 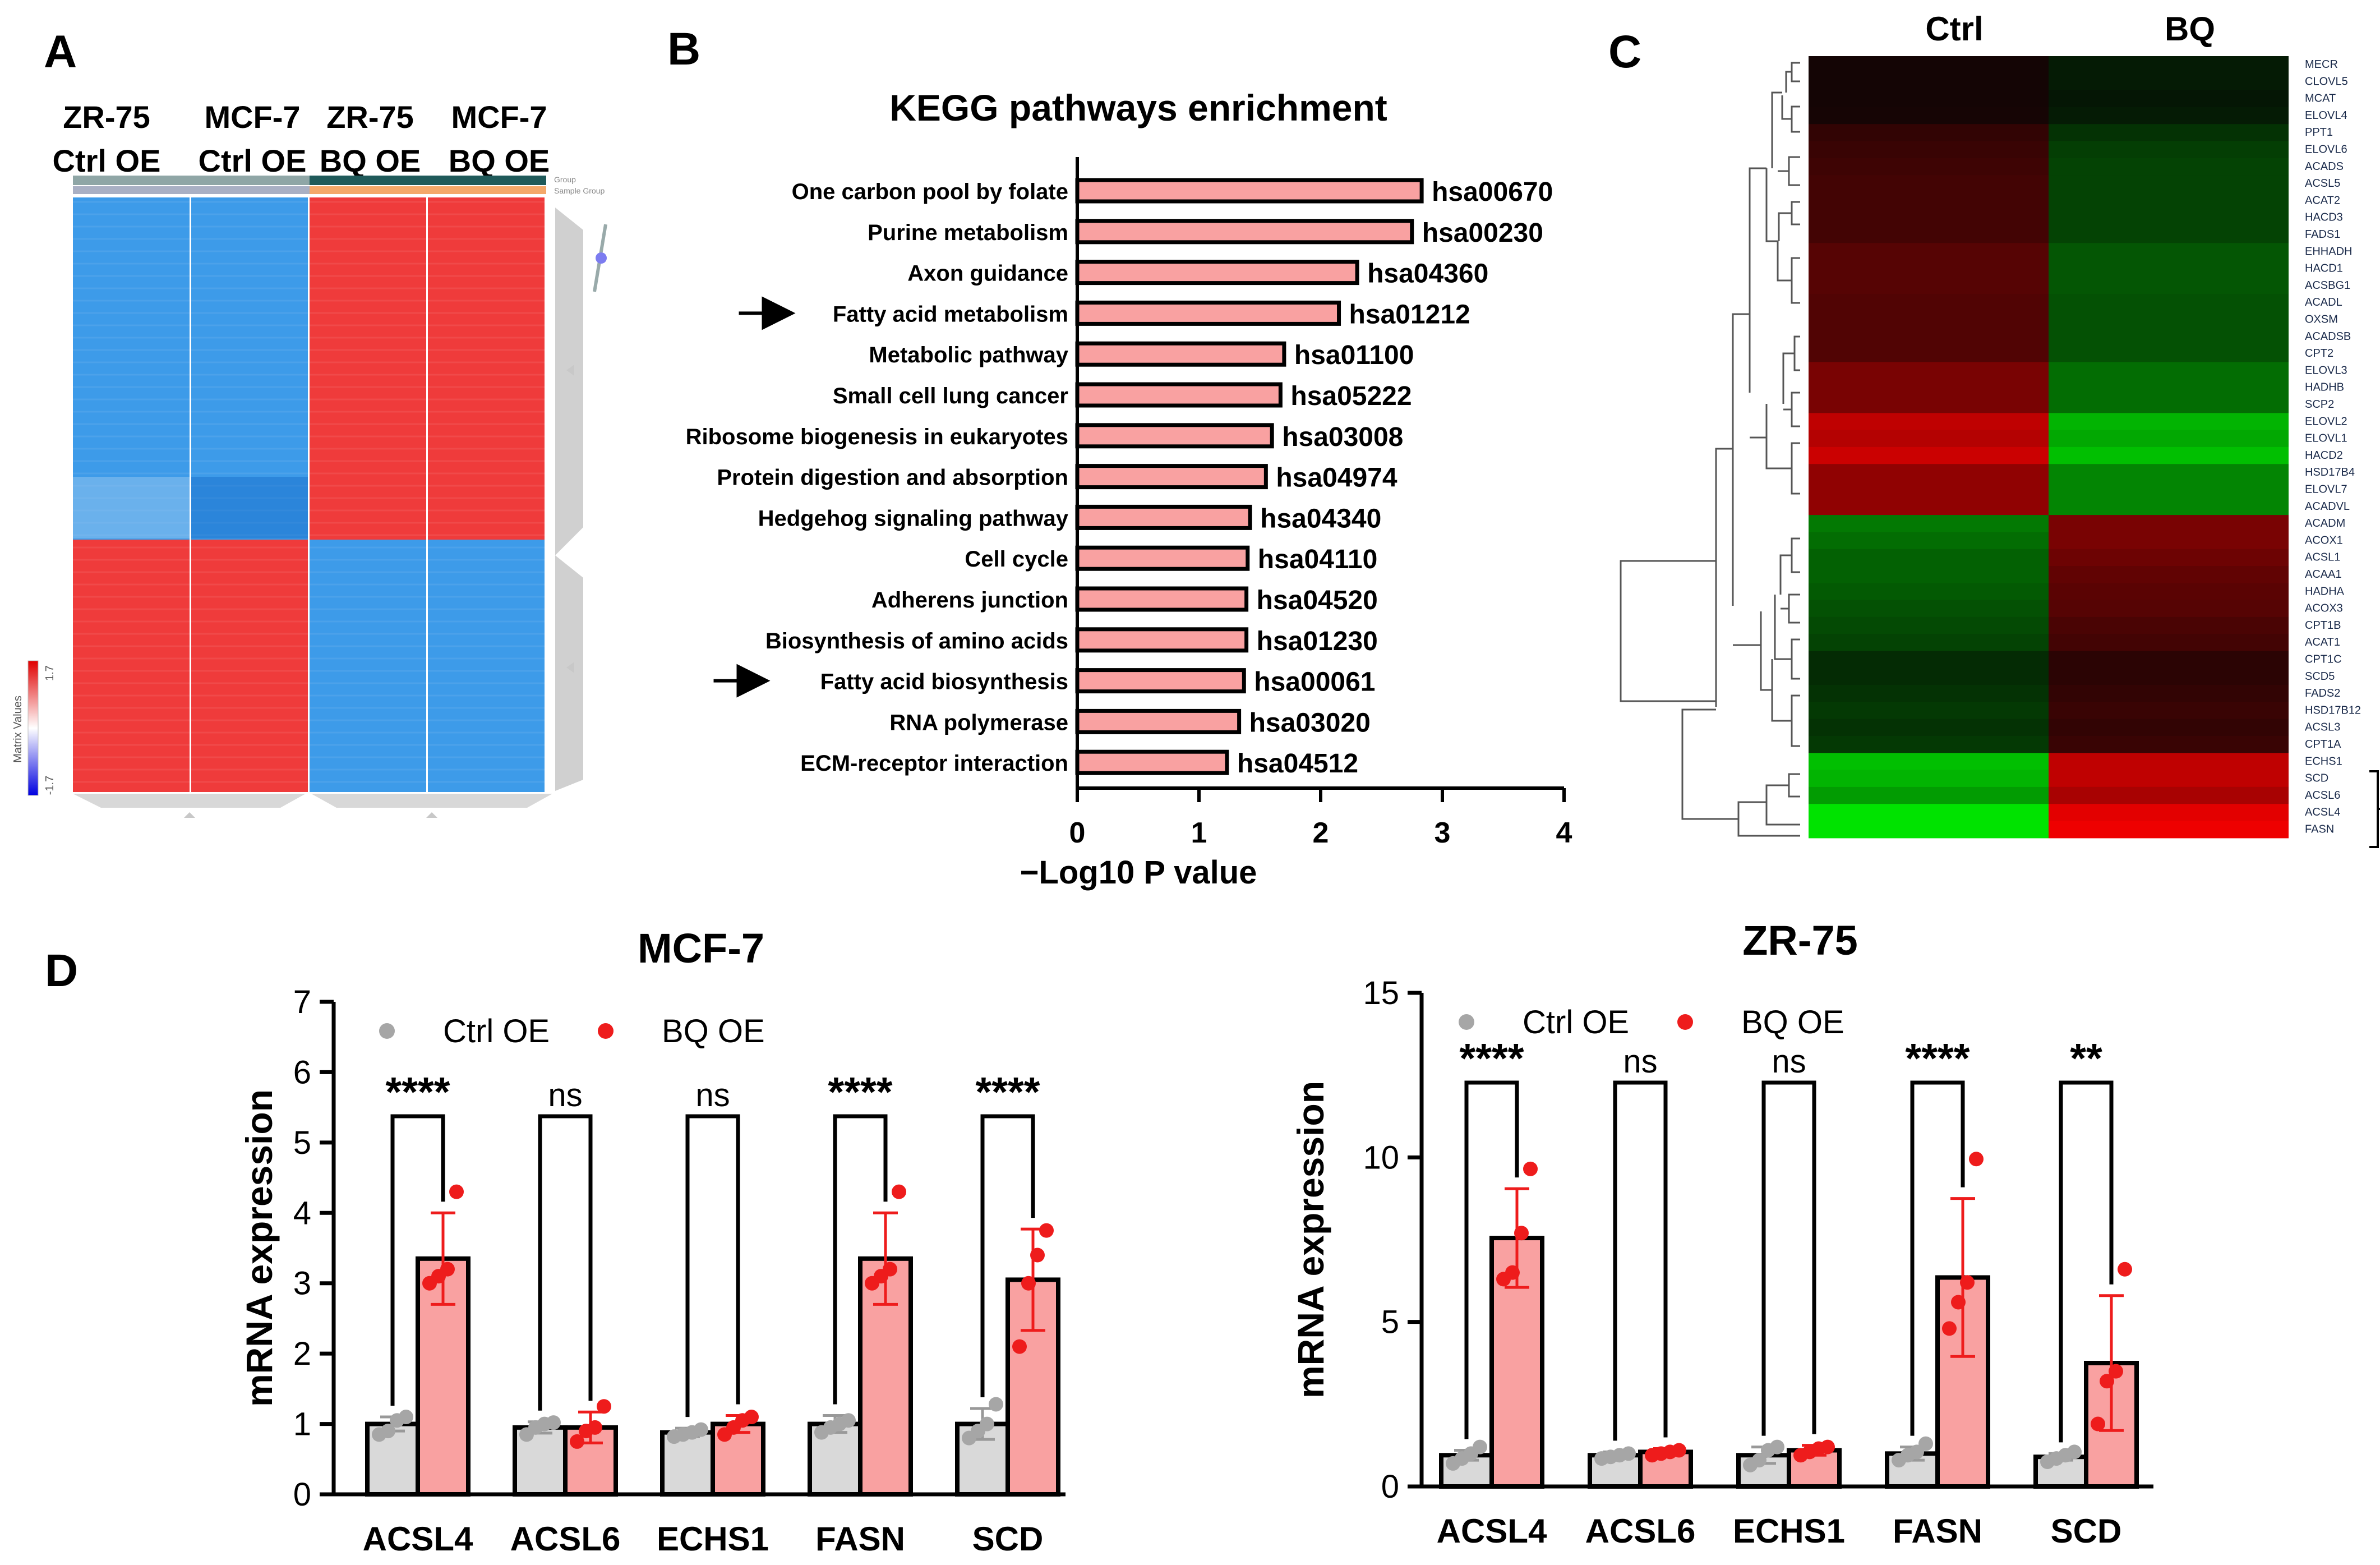 I want to click on kegg-pathway-id: hsa01230, so click(x=1317, y=642).